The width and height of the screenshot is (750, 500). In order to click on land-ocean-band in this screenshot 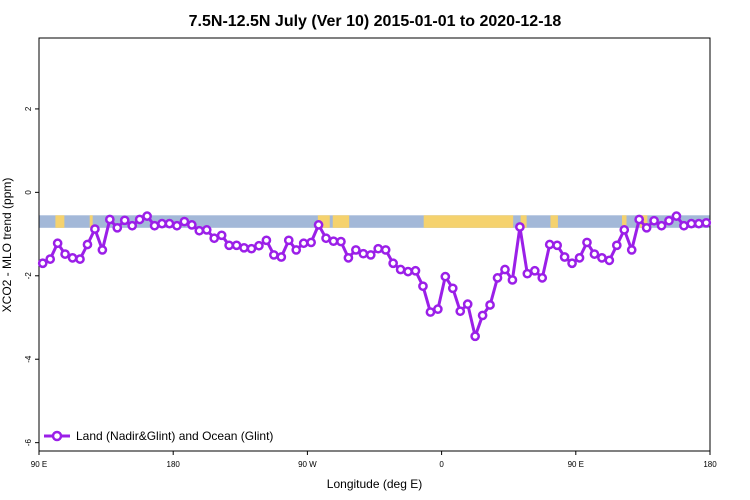, I will do `click(374, 221)`.